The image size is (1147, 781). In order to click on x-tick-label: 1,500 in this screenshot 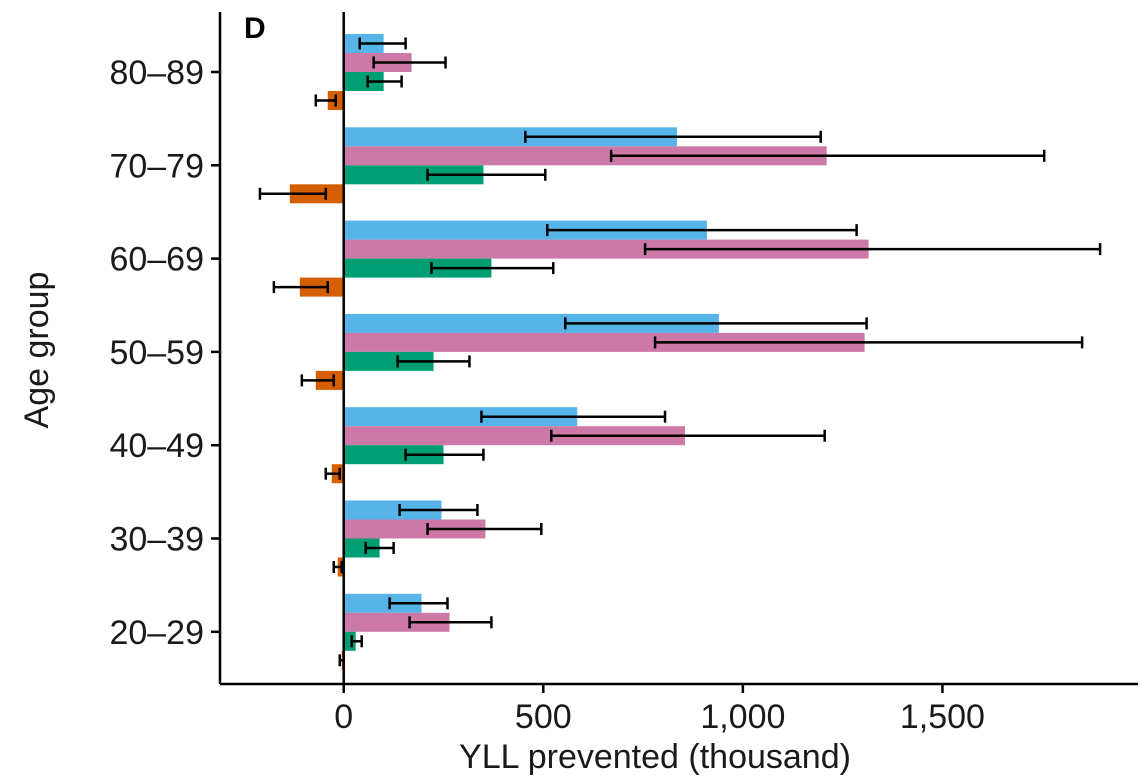, I will do `click(942, 717)`.